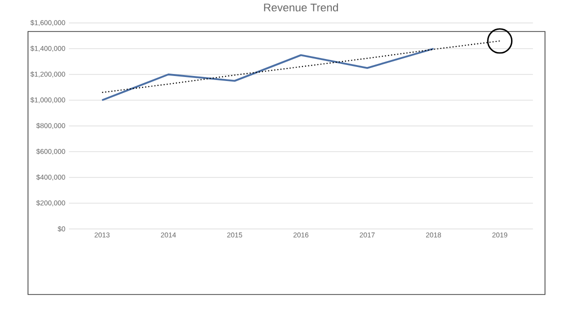 The height and width of the screenshot is (335, 587). I want to click on line-series, so click(267, 75).